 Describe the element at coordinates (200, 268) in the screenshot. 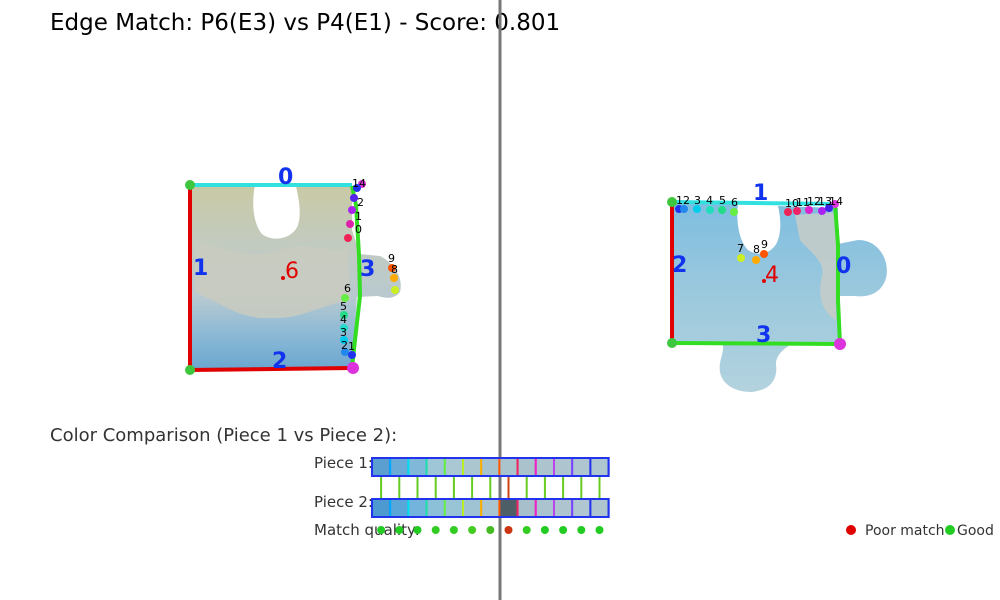

I see `left-edge-label-1: 1` at that location.